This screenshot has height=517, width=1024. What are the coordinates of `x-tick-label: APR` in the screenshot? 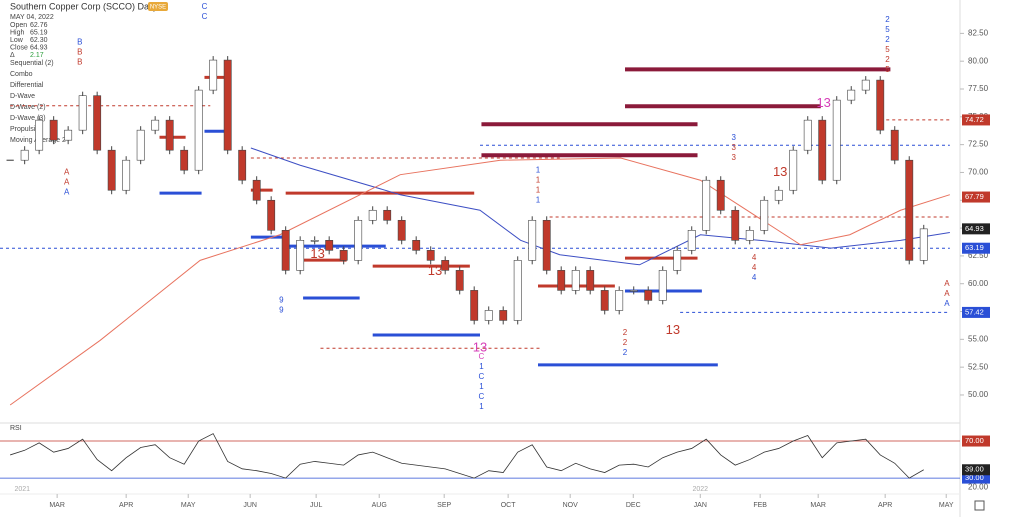 It's located at (885, 505).